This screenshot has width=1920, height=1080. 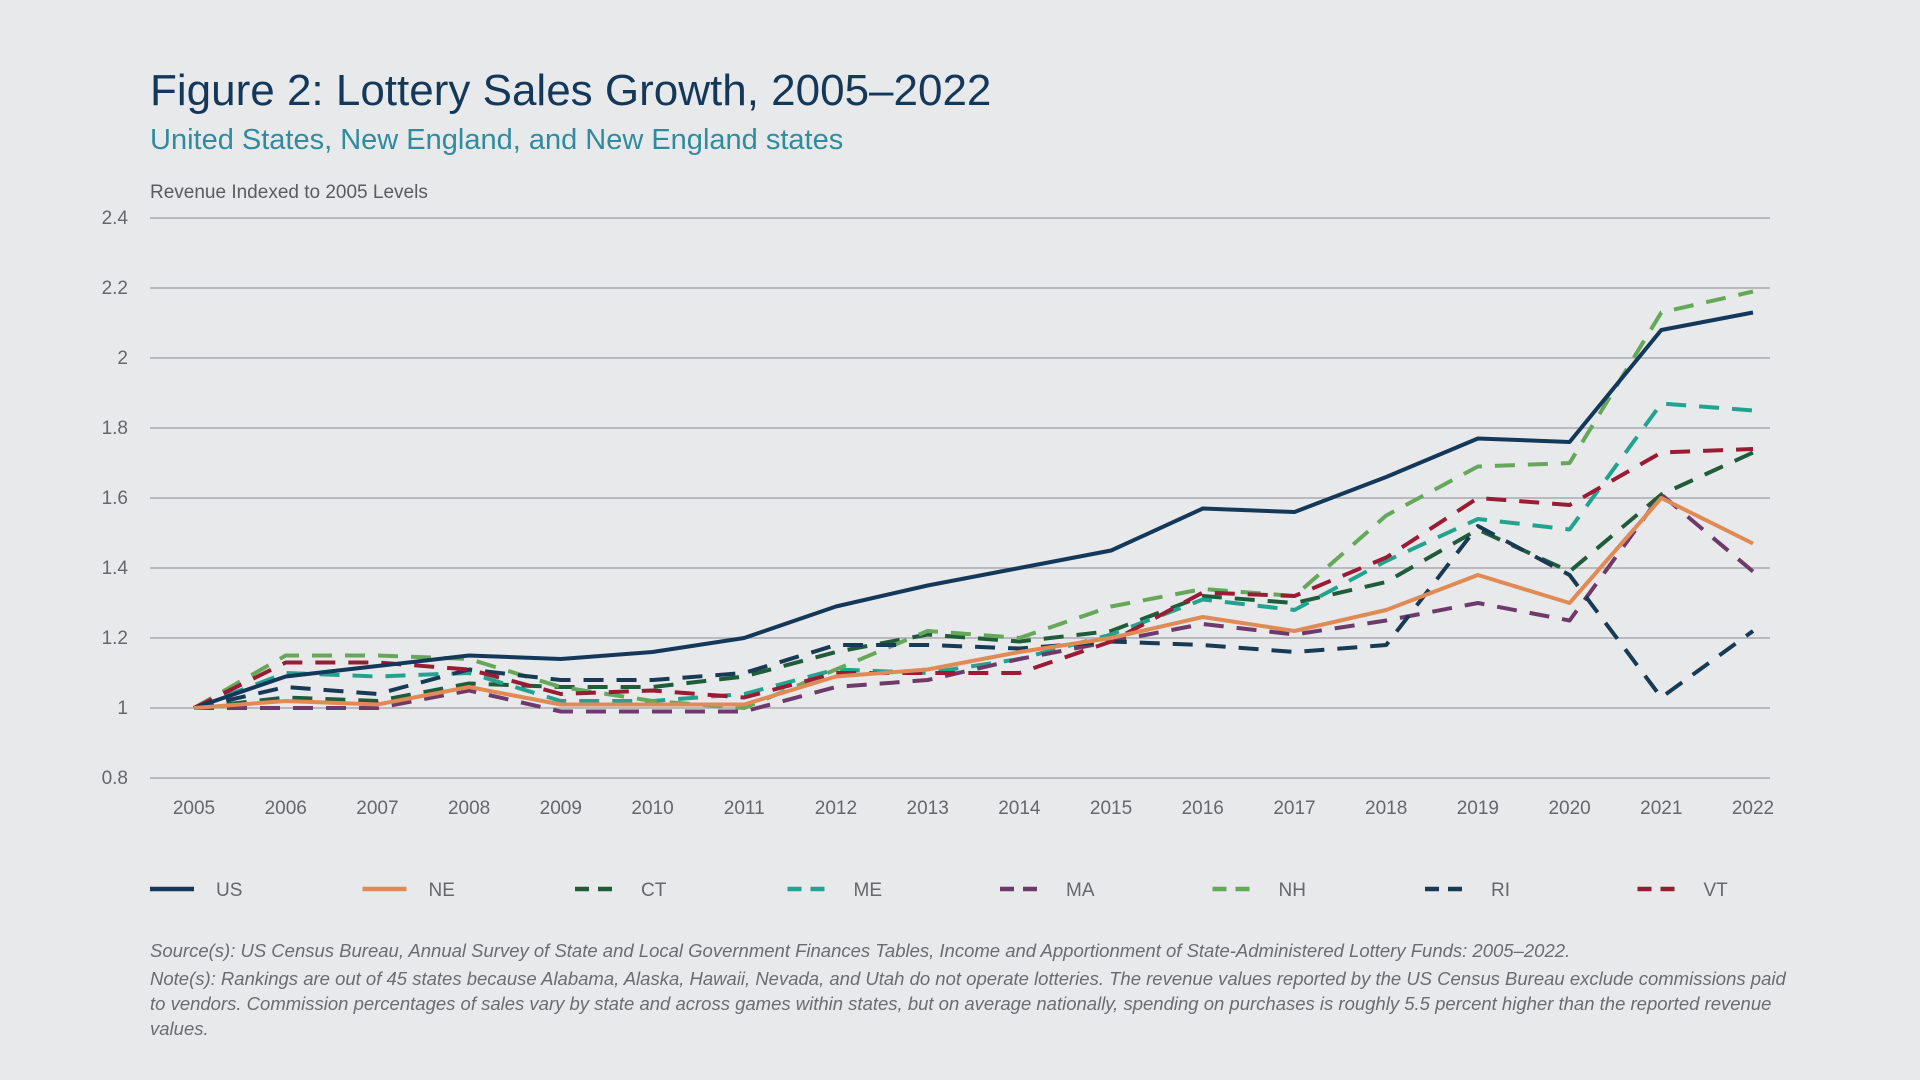 I want to click on legend-label-us: US, so click(x=229, y=890).